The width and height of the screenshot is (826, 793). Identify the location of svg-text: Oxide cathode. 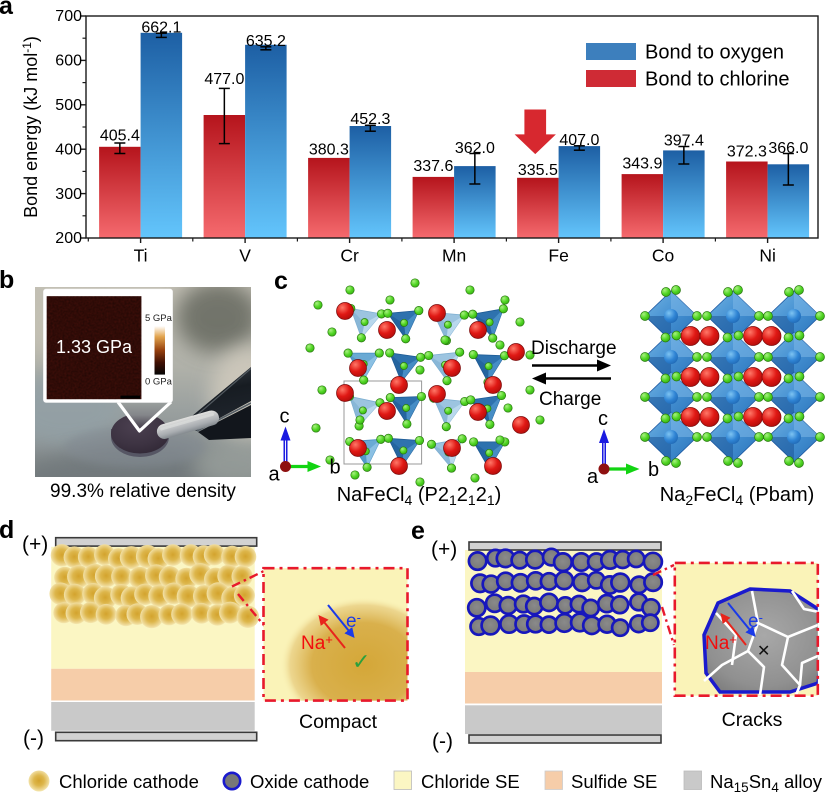
(309, 781).